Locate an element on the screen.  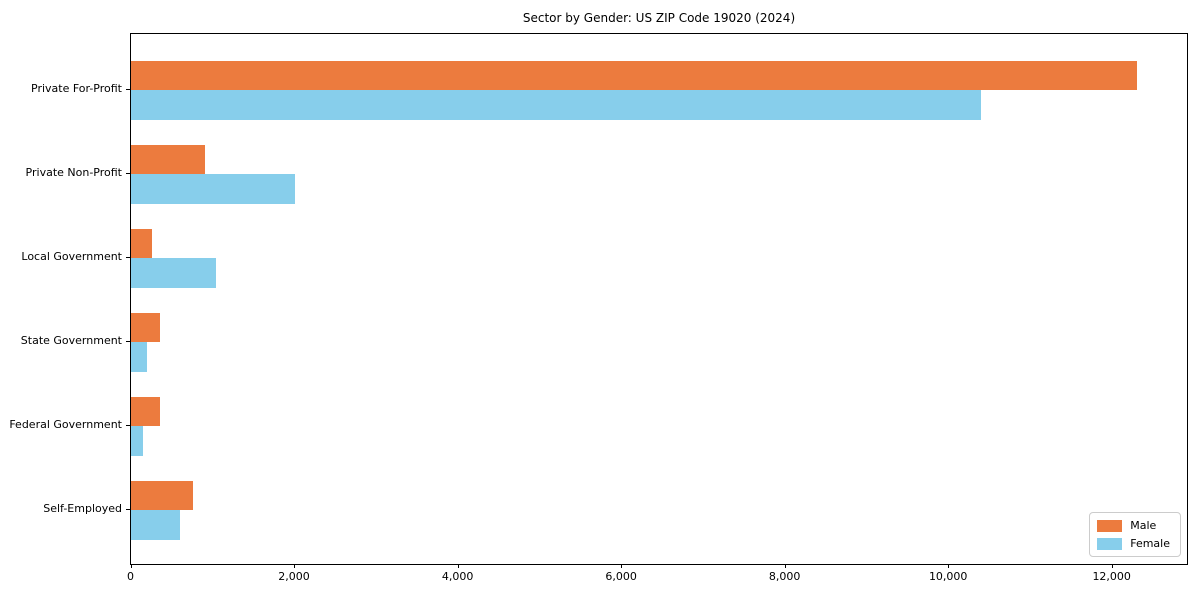
legend-label-female: Female is located at coordinates (1150, 543).